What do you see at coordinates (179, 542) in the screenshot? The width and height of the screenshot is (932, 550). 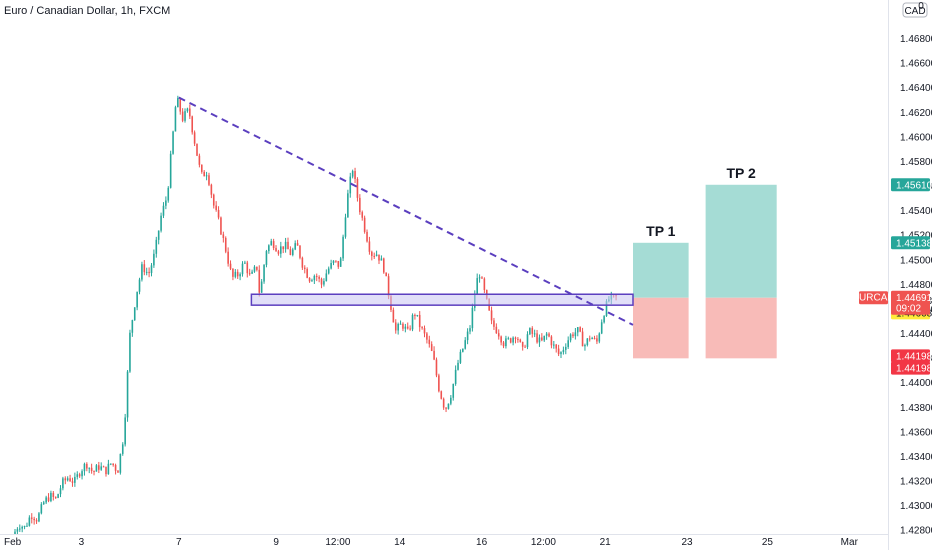 I see `x-tick-label: 7` at bounding box center [179, 542].